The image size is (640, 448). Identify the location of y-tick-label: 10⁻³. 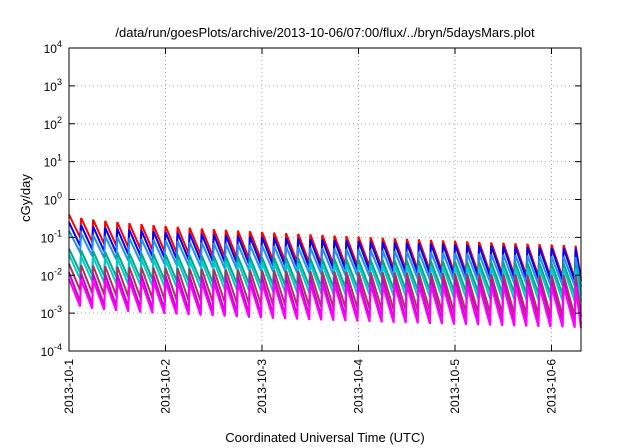
(51, 312).